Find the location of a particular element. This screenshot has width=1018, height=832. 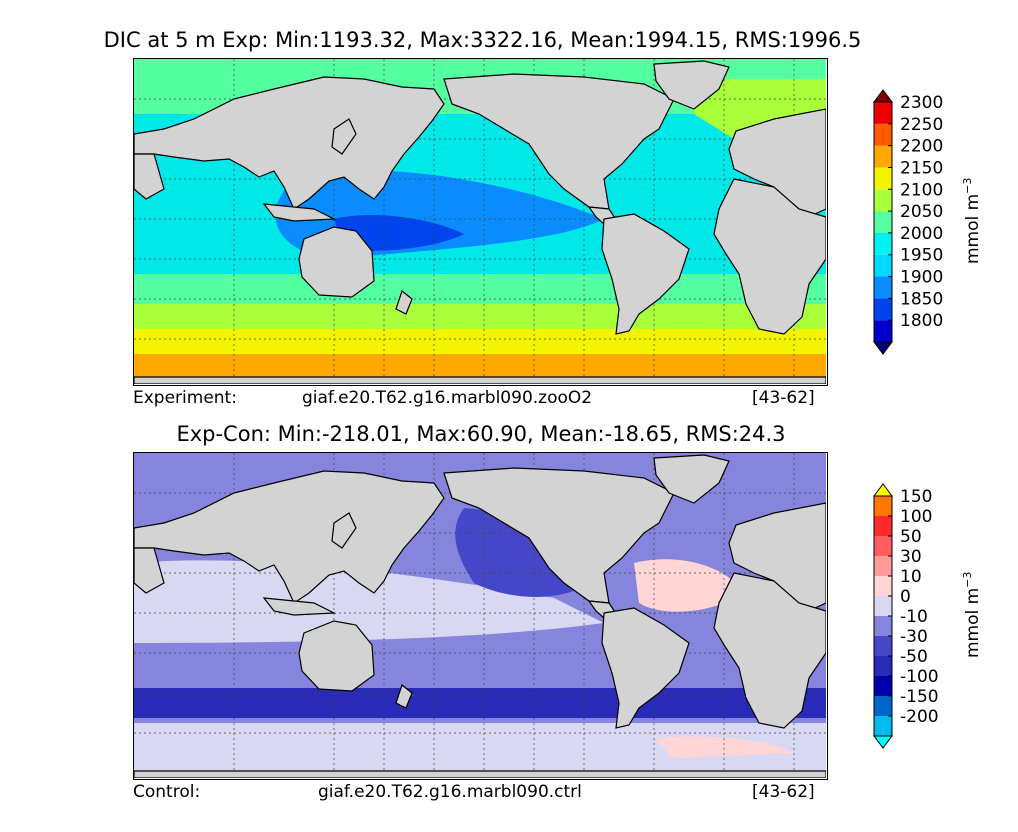

top-map-land-antarctica is located at coordinates (480, 380).